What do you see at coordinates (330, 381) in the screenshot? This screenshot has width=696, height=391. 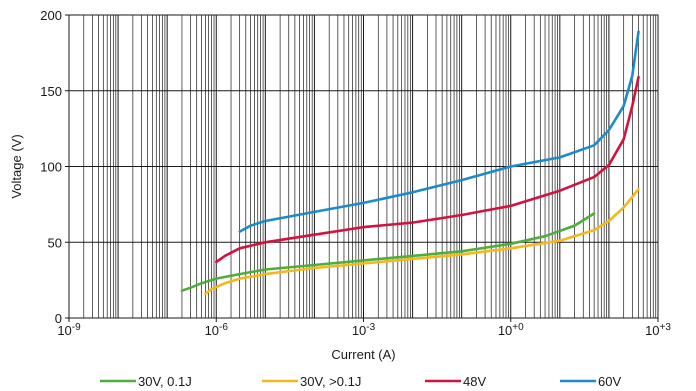 I see `legend-label-2: 30V, >0.1J` at bounding box center [330, 381].